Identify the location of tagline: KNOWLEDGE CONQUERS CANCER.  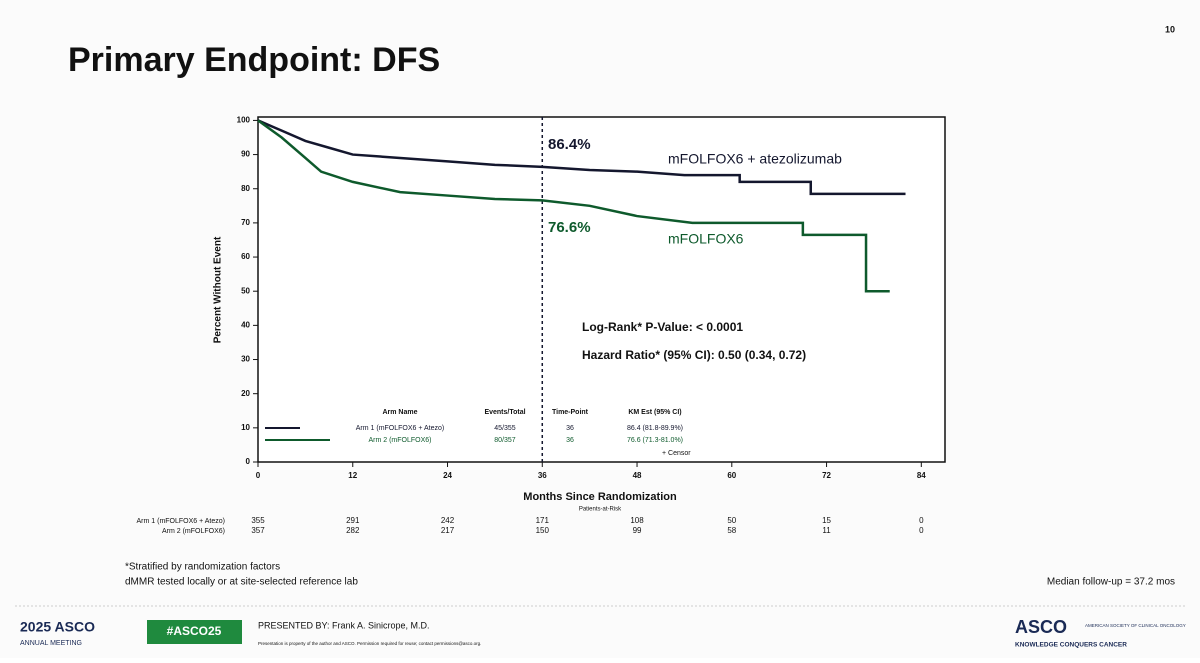
(1071, 645).